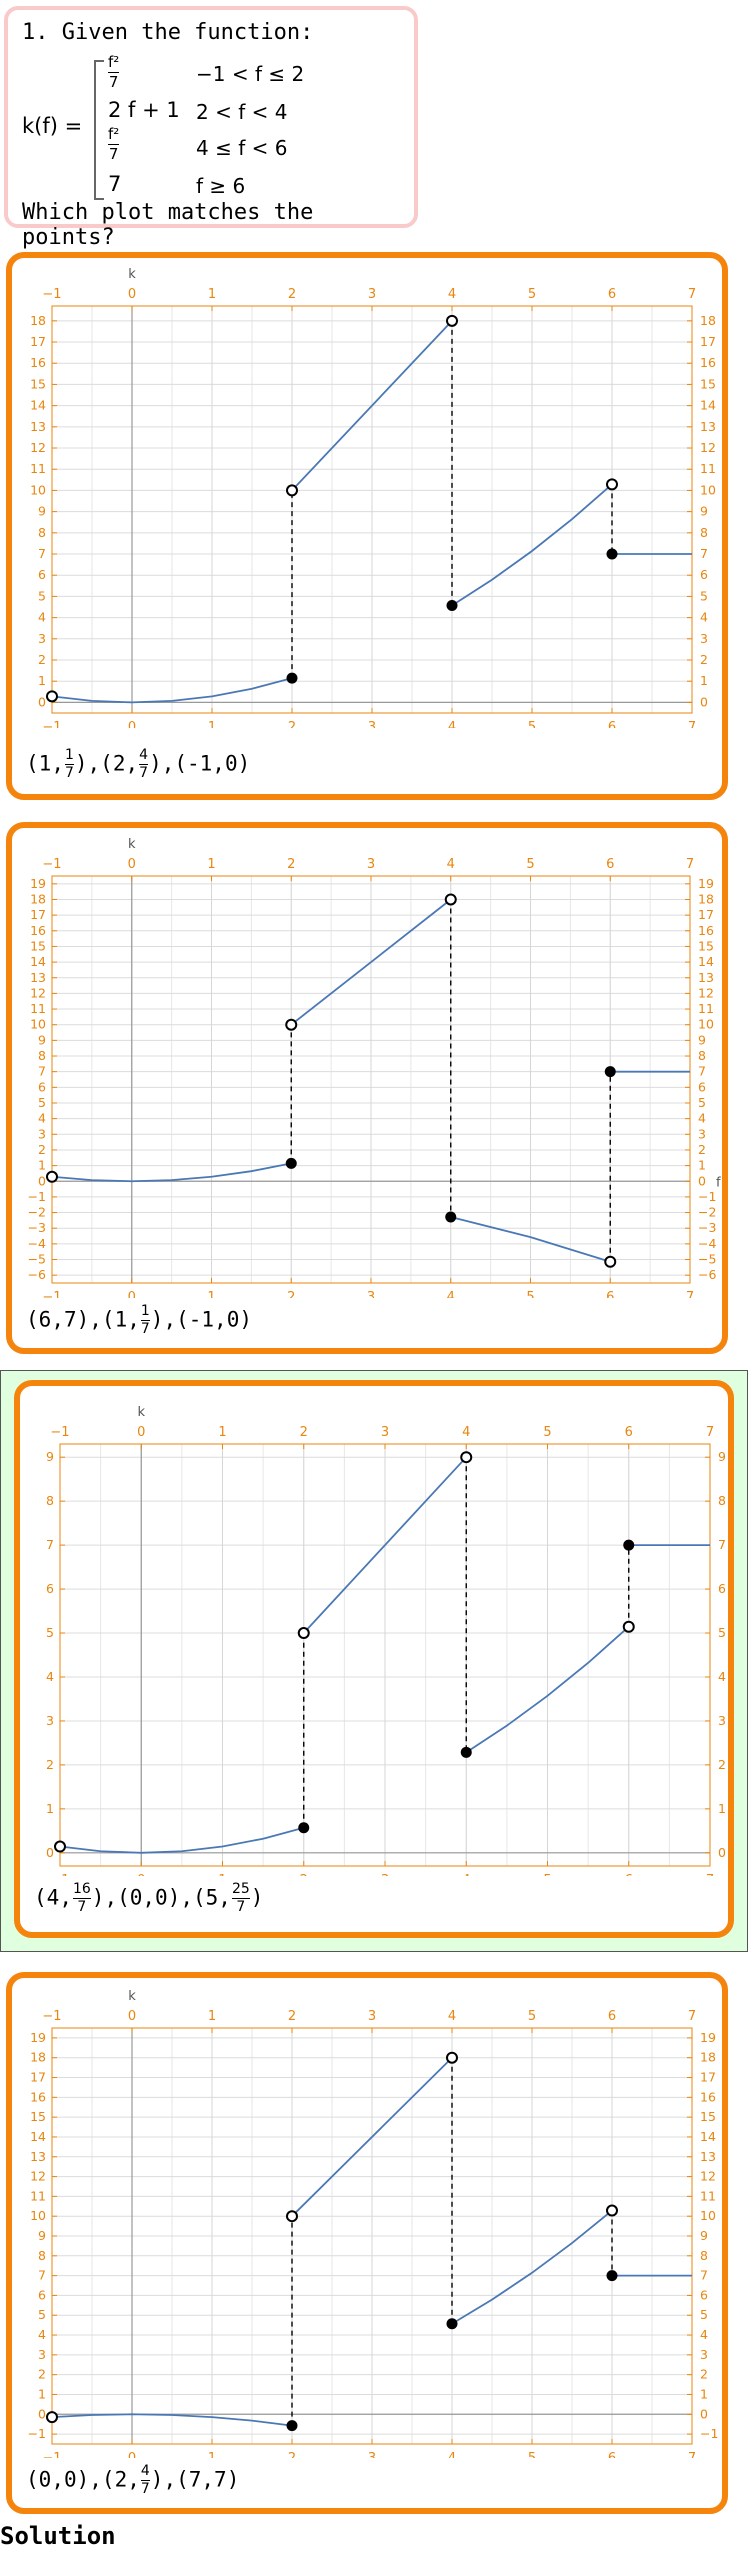 Image resolution: width=748 pixels, height=2553 pixels. What do you see at coordinates (385, 1432) in the screenshot?
I see `x-tick-label-top: 3` at bounding box center [385, 1432].